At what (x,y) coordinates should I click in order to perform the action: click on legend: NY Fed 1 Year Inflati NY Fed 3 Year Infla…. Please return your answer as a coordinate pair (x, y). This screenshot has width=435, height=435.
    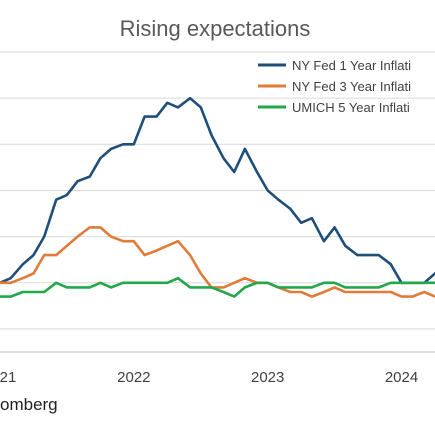
    Looking at the image, I should click on (334, 86).